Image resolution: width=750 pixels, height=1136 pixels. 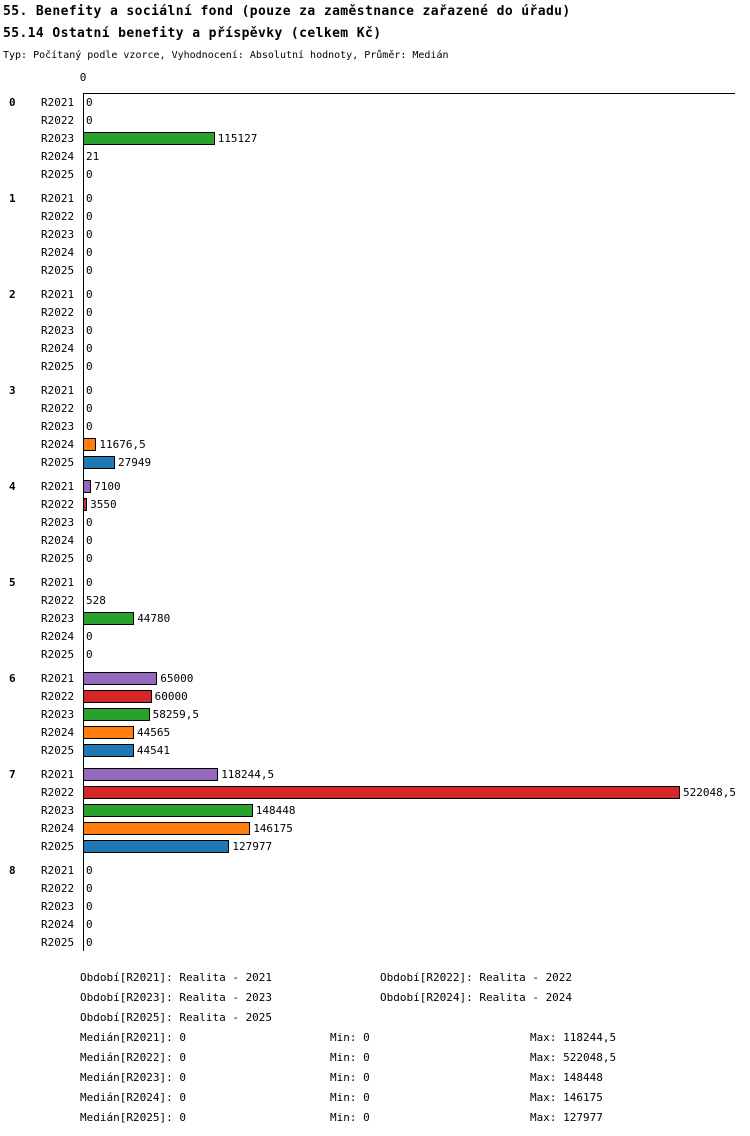 I want to click on chart-row: 6 R2021 65000, so click(x=367, y=678).